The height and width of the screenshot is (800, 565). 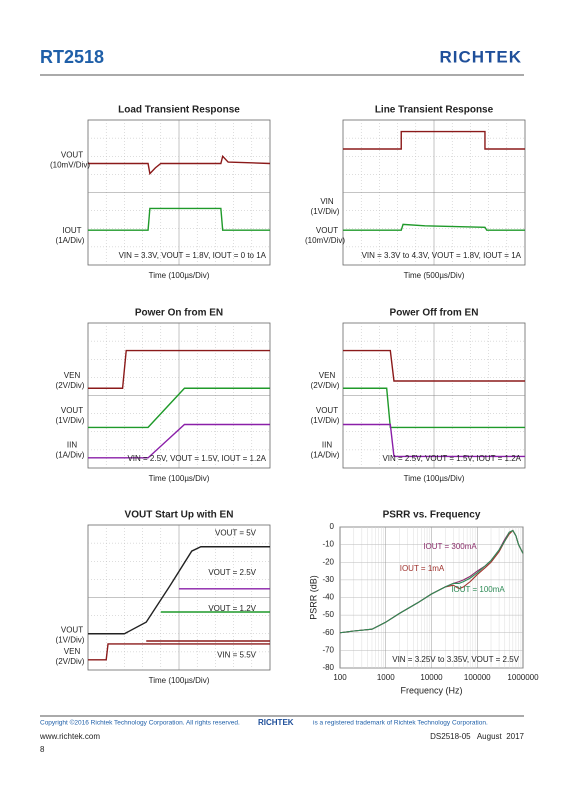 What do you see at coordinates (332, 526) in the screenshot?
I see `y-tick-label: 0` at bounding box center [332, 526].